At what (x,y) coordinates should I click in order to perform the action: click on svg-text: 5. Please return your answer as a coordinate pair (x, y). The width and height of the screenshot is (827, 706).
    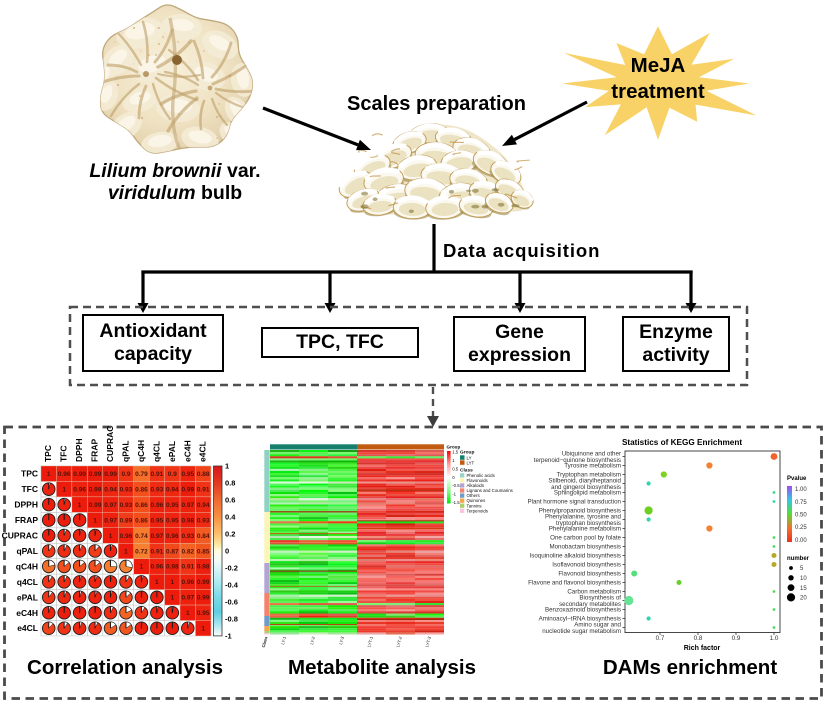
    Looking at the image, I should click on (802, 569).